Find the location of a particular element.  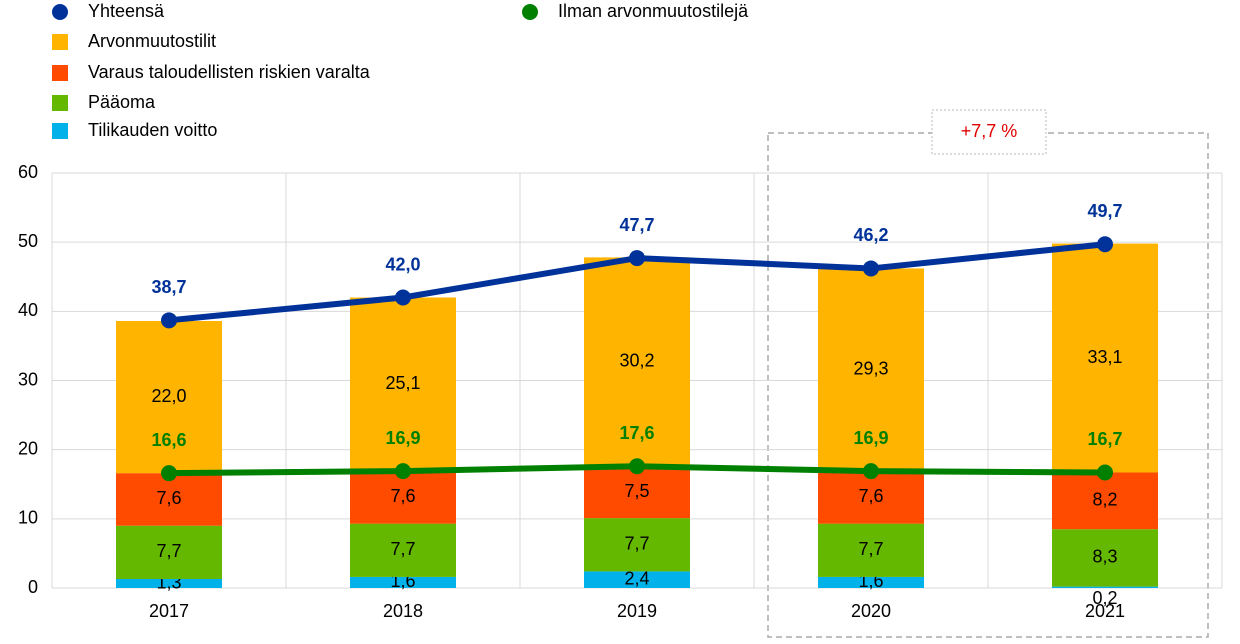

bar-value-label: 25,1 is located at coordinates (402, 383).